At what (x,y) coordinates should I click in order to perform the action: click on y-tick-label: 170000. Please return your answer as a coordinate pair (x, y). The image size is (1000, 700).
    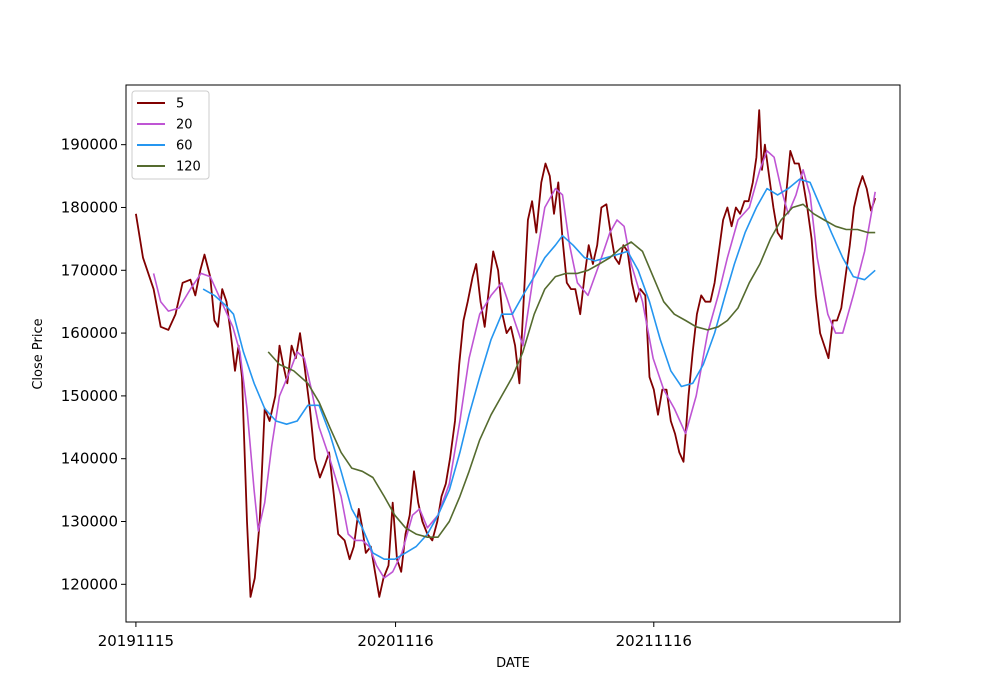
    Looking at the image, I should click on (89, 270).